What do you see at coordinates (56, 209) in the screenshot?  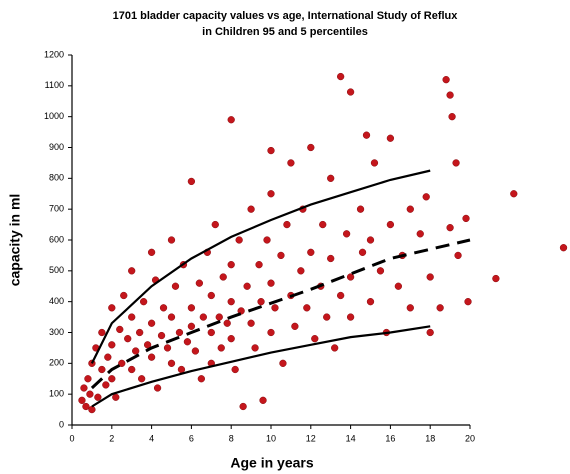 I see `y-tick-label: 700` at bounding box center [56, 209].